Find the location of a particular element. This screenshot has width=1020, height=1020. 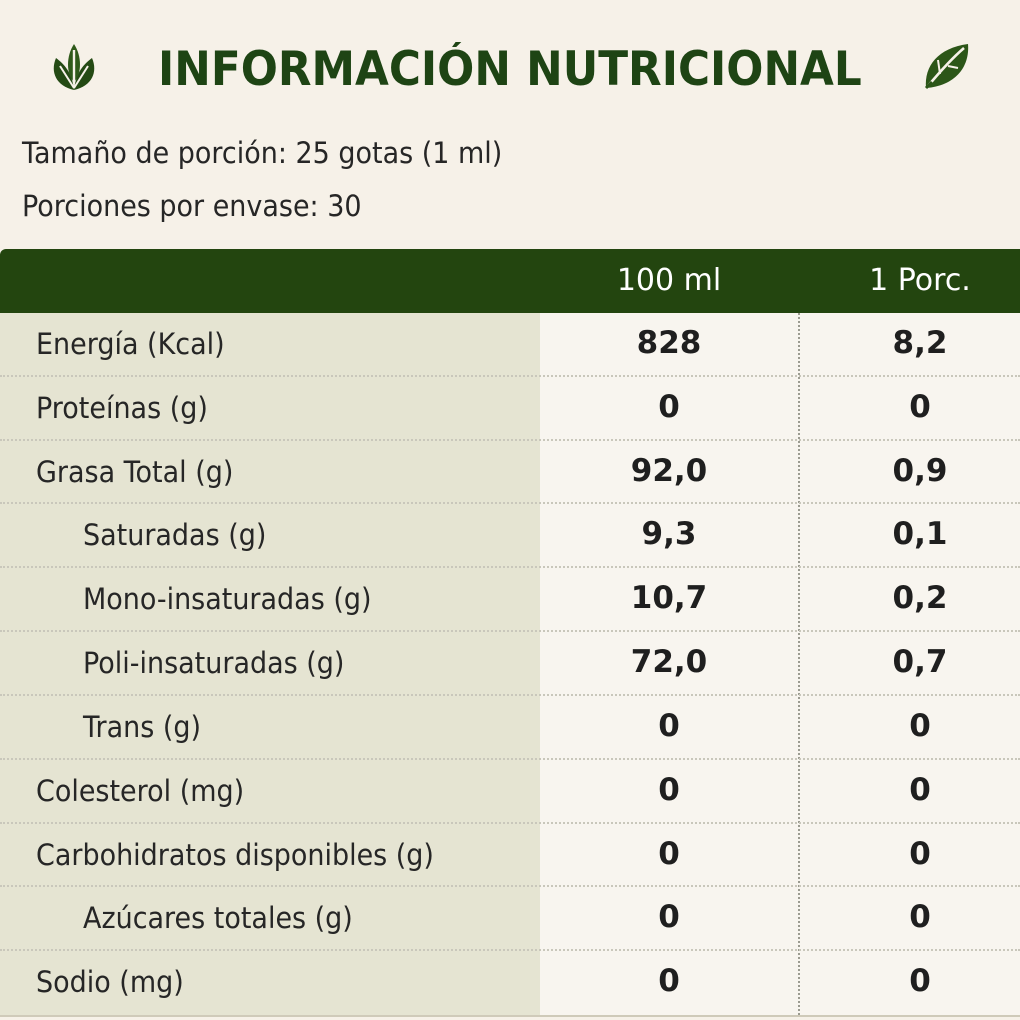

nutrient-label: Poli-insaturadas (g) is located at coordinates (214, 663).